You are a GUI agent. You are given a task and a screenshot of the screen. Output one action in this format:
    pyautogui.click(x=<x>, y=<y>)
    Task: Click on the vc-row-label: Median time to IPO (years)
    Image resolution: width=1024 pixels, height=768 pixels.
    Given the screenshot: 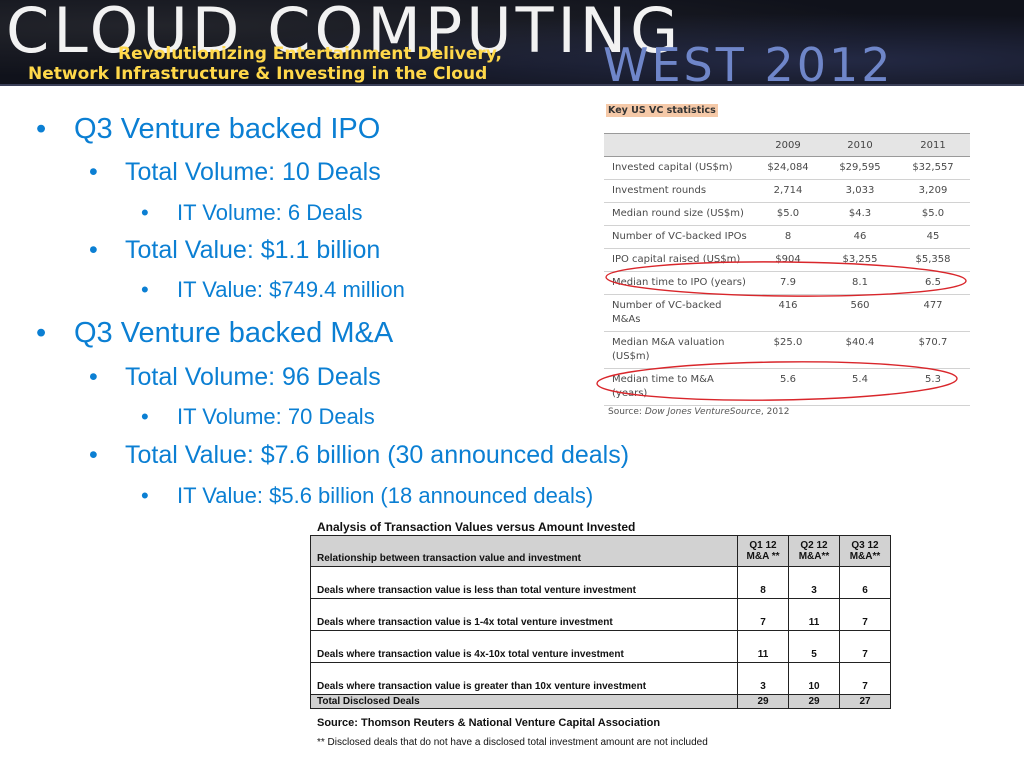 What is the action you would take?
    pyautogui.click(x=678, y=283)
    